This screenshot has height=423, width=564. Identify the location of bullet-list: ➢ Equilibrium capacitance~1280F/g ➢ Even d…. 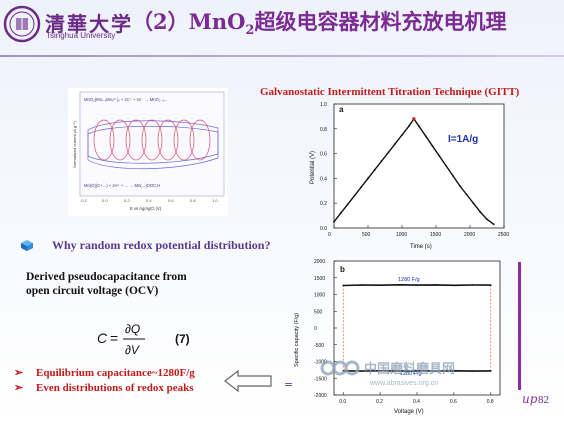
(104, 381).